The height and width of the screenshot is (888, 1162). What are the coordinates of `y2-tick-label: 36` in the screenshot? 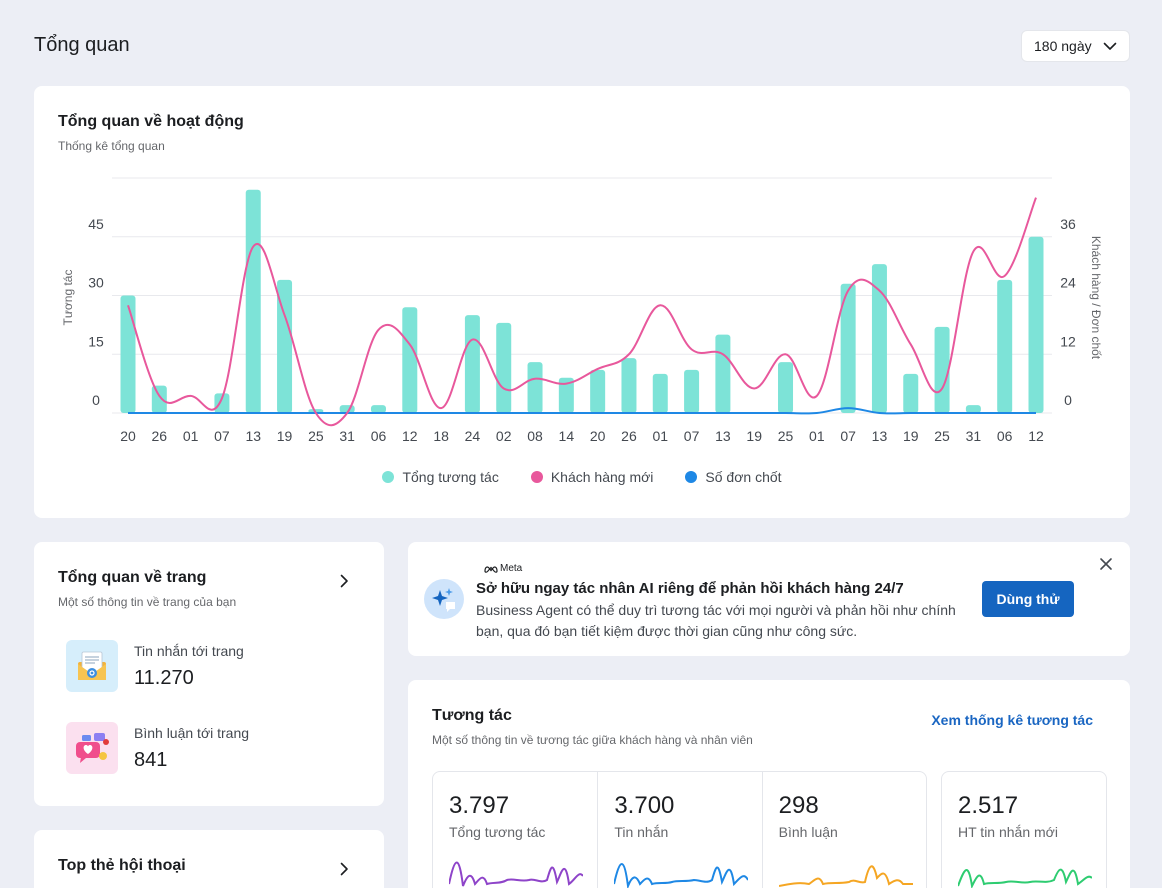 It's located at (1068, 224).